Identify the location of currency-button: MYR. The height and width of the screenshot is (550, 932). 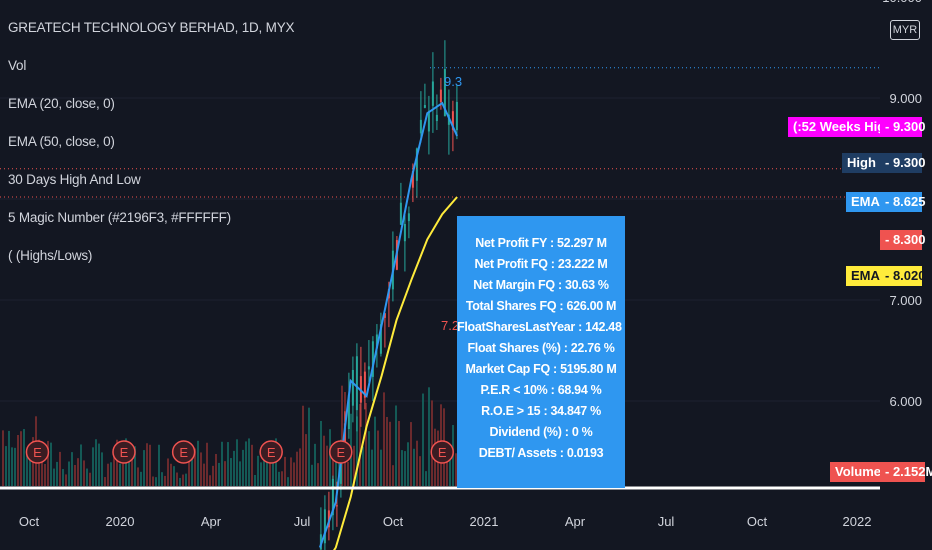
(905, 30).